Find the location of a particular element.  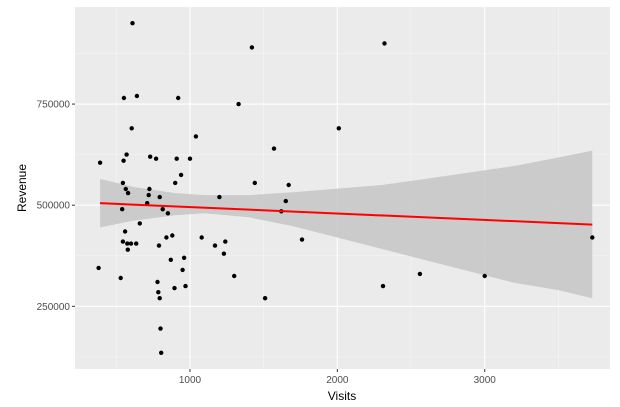

trend-line is located at coordinates (346, 214).